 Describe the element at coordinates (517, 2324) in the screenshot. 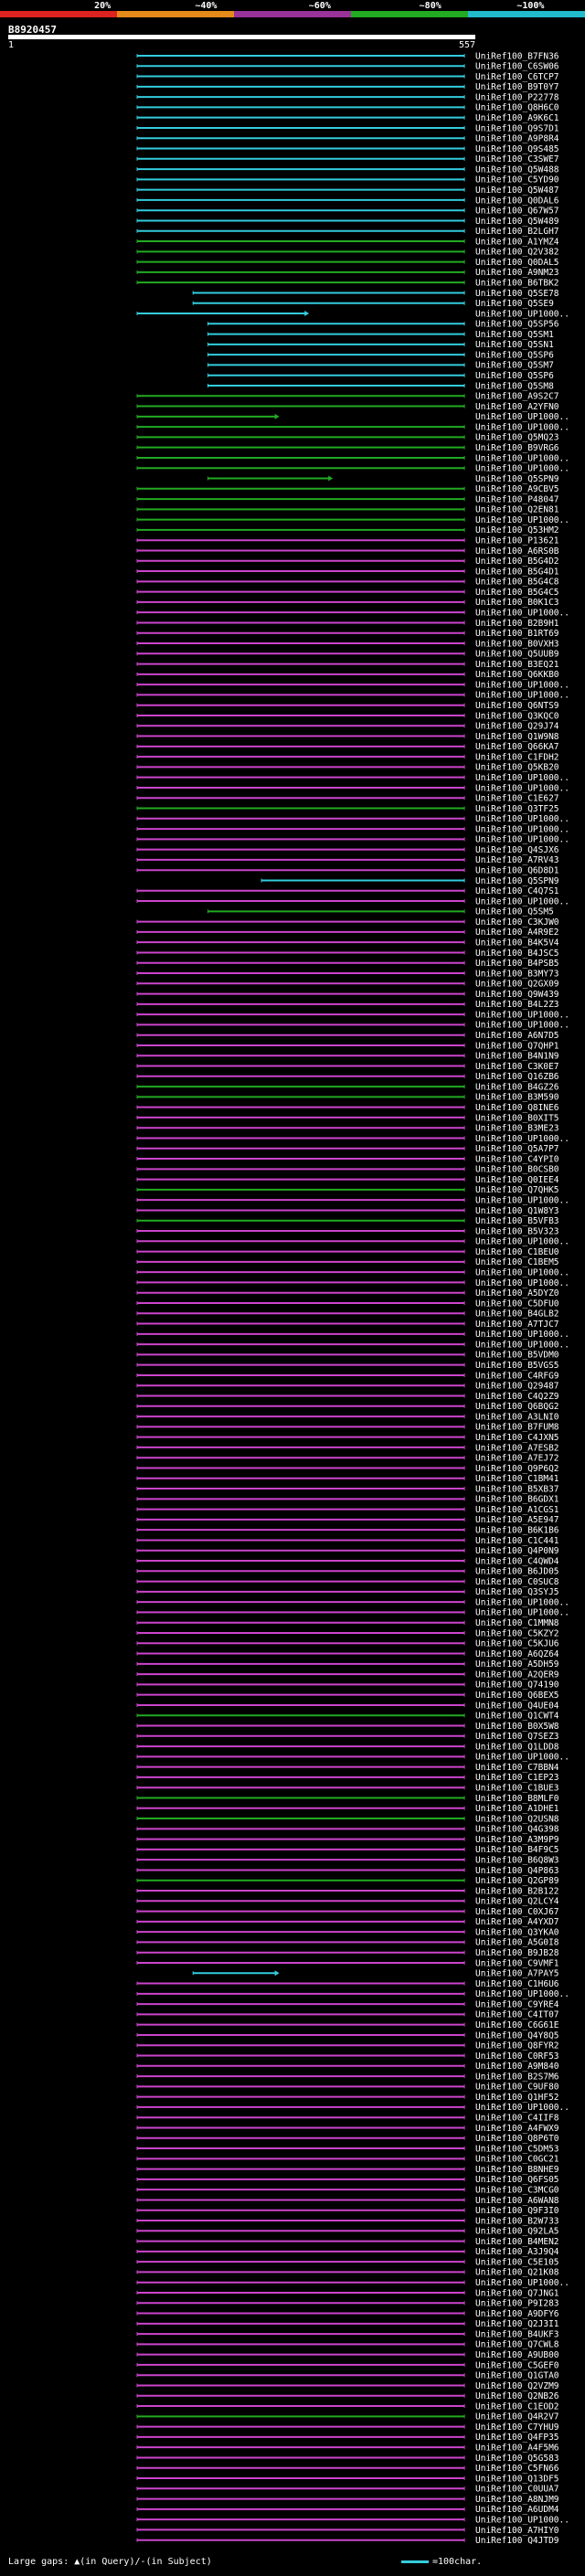

I see `hit-label: UniRef100_Q2J3I1` at that location.